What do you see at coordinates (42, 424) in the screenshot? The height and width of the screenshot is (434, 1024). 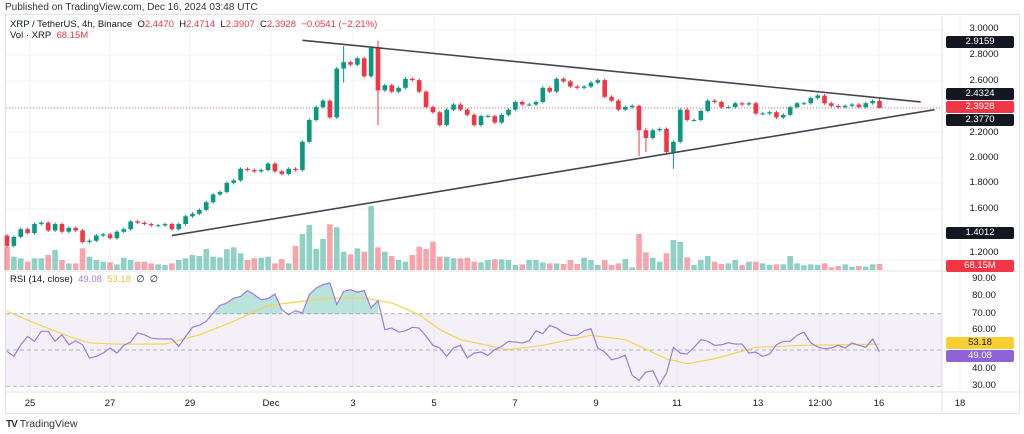 I see `tradingview-logo: TV TradingView` at bounding box center [42, 424].